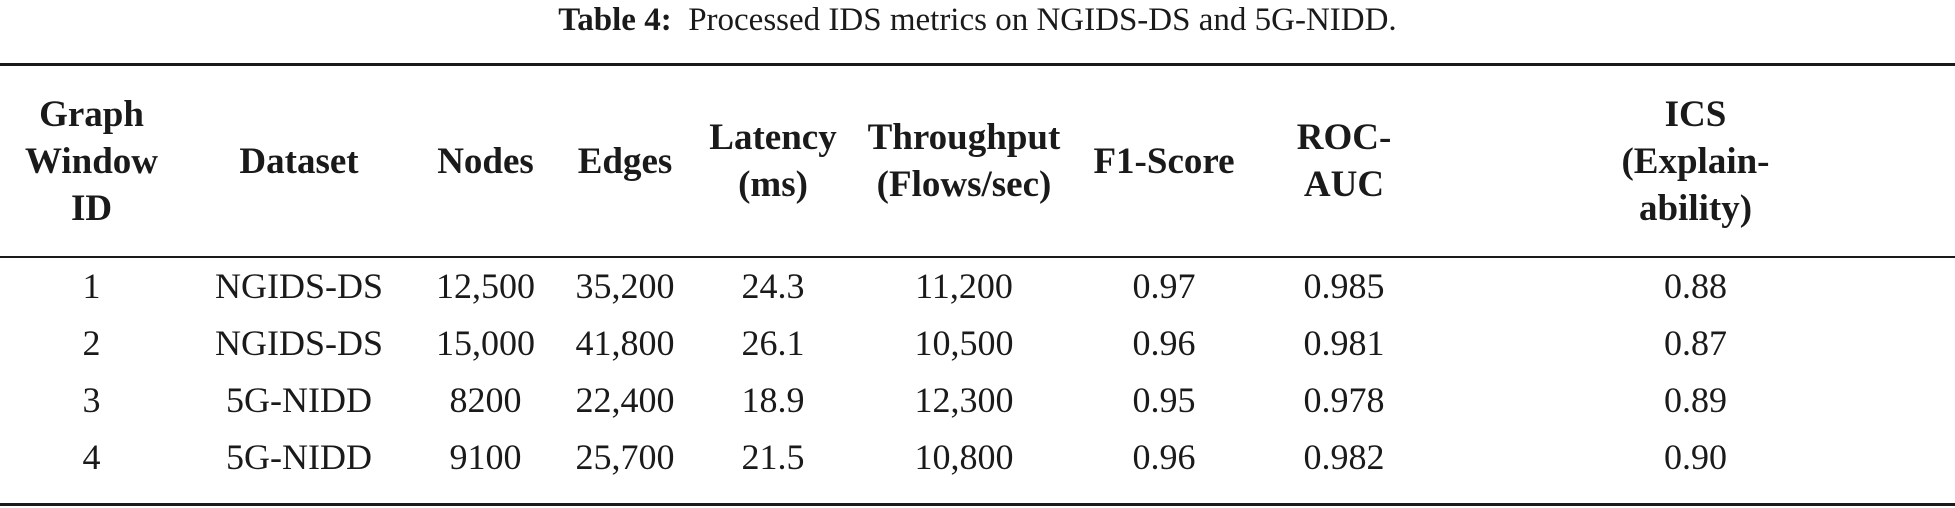 Image resolution: width=1955 pixels, height=508 pixels. Describe the element at coordinates (773, 286) in the screenshot. I see `table-cell: 24.3` at that location.